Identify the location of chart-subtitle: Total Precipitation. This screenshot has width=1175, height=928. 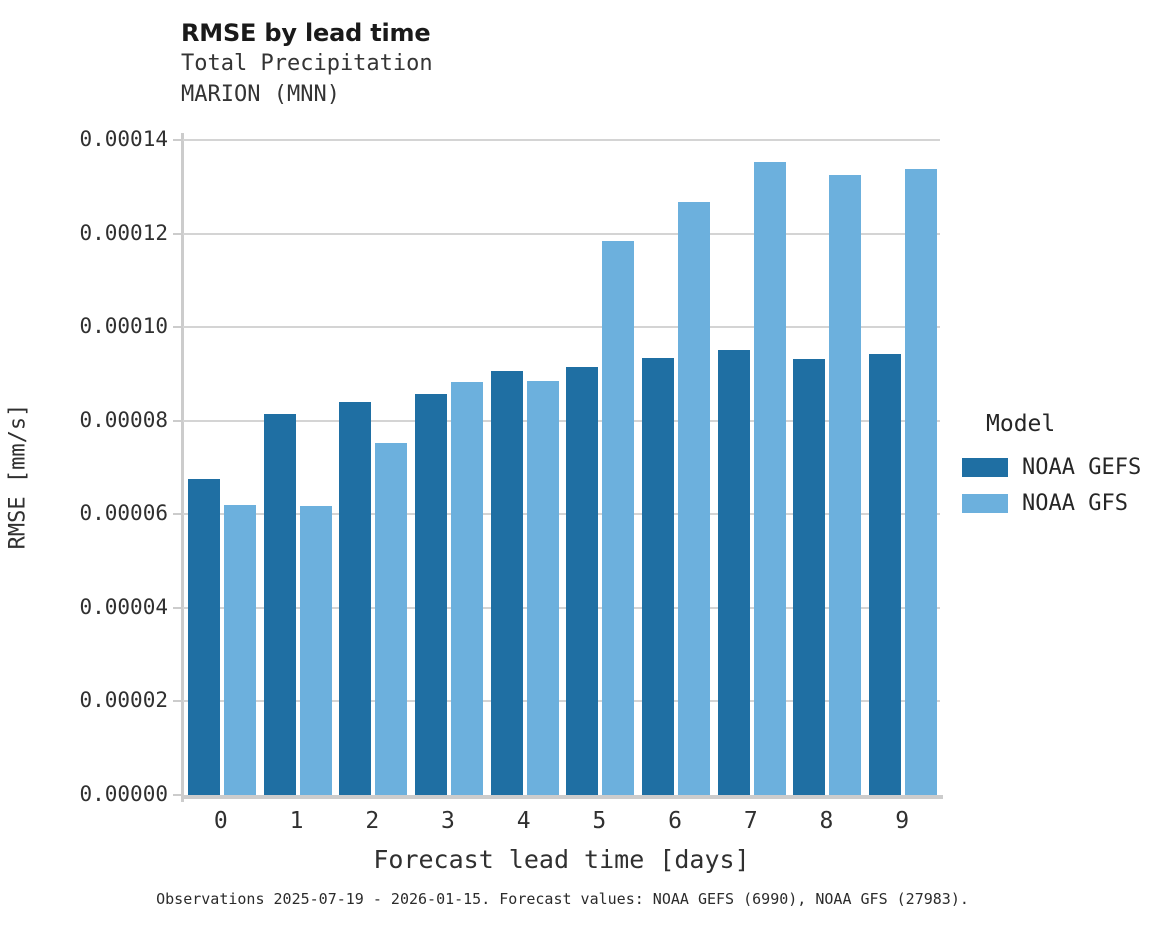
(307, 63).